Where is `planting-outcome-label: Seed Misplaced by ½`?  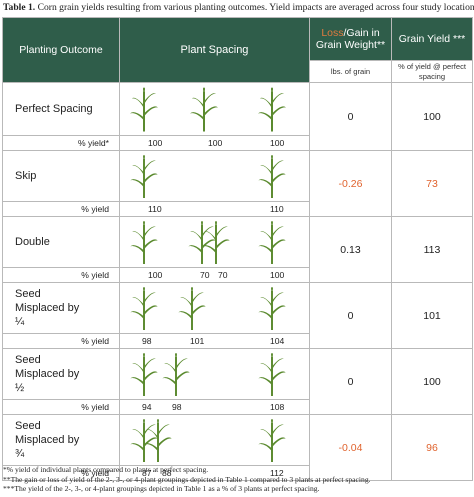
planting-outcome-label: Seed Misplaced by ½ is located at coordinates (61, 374).